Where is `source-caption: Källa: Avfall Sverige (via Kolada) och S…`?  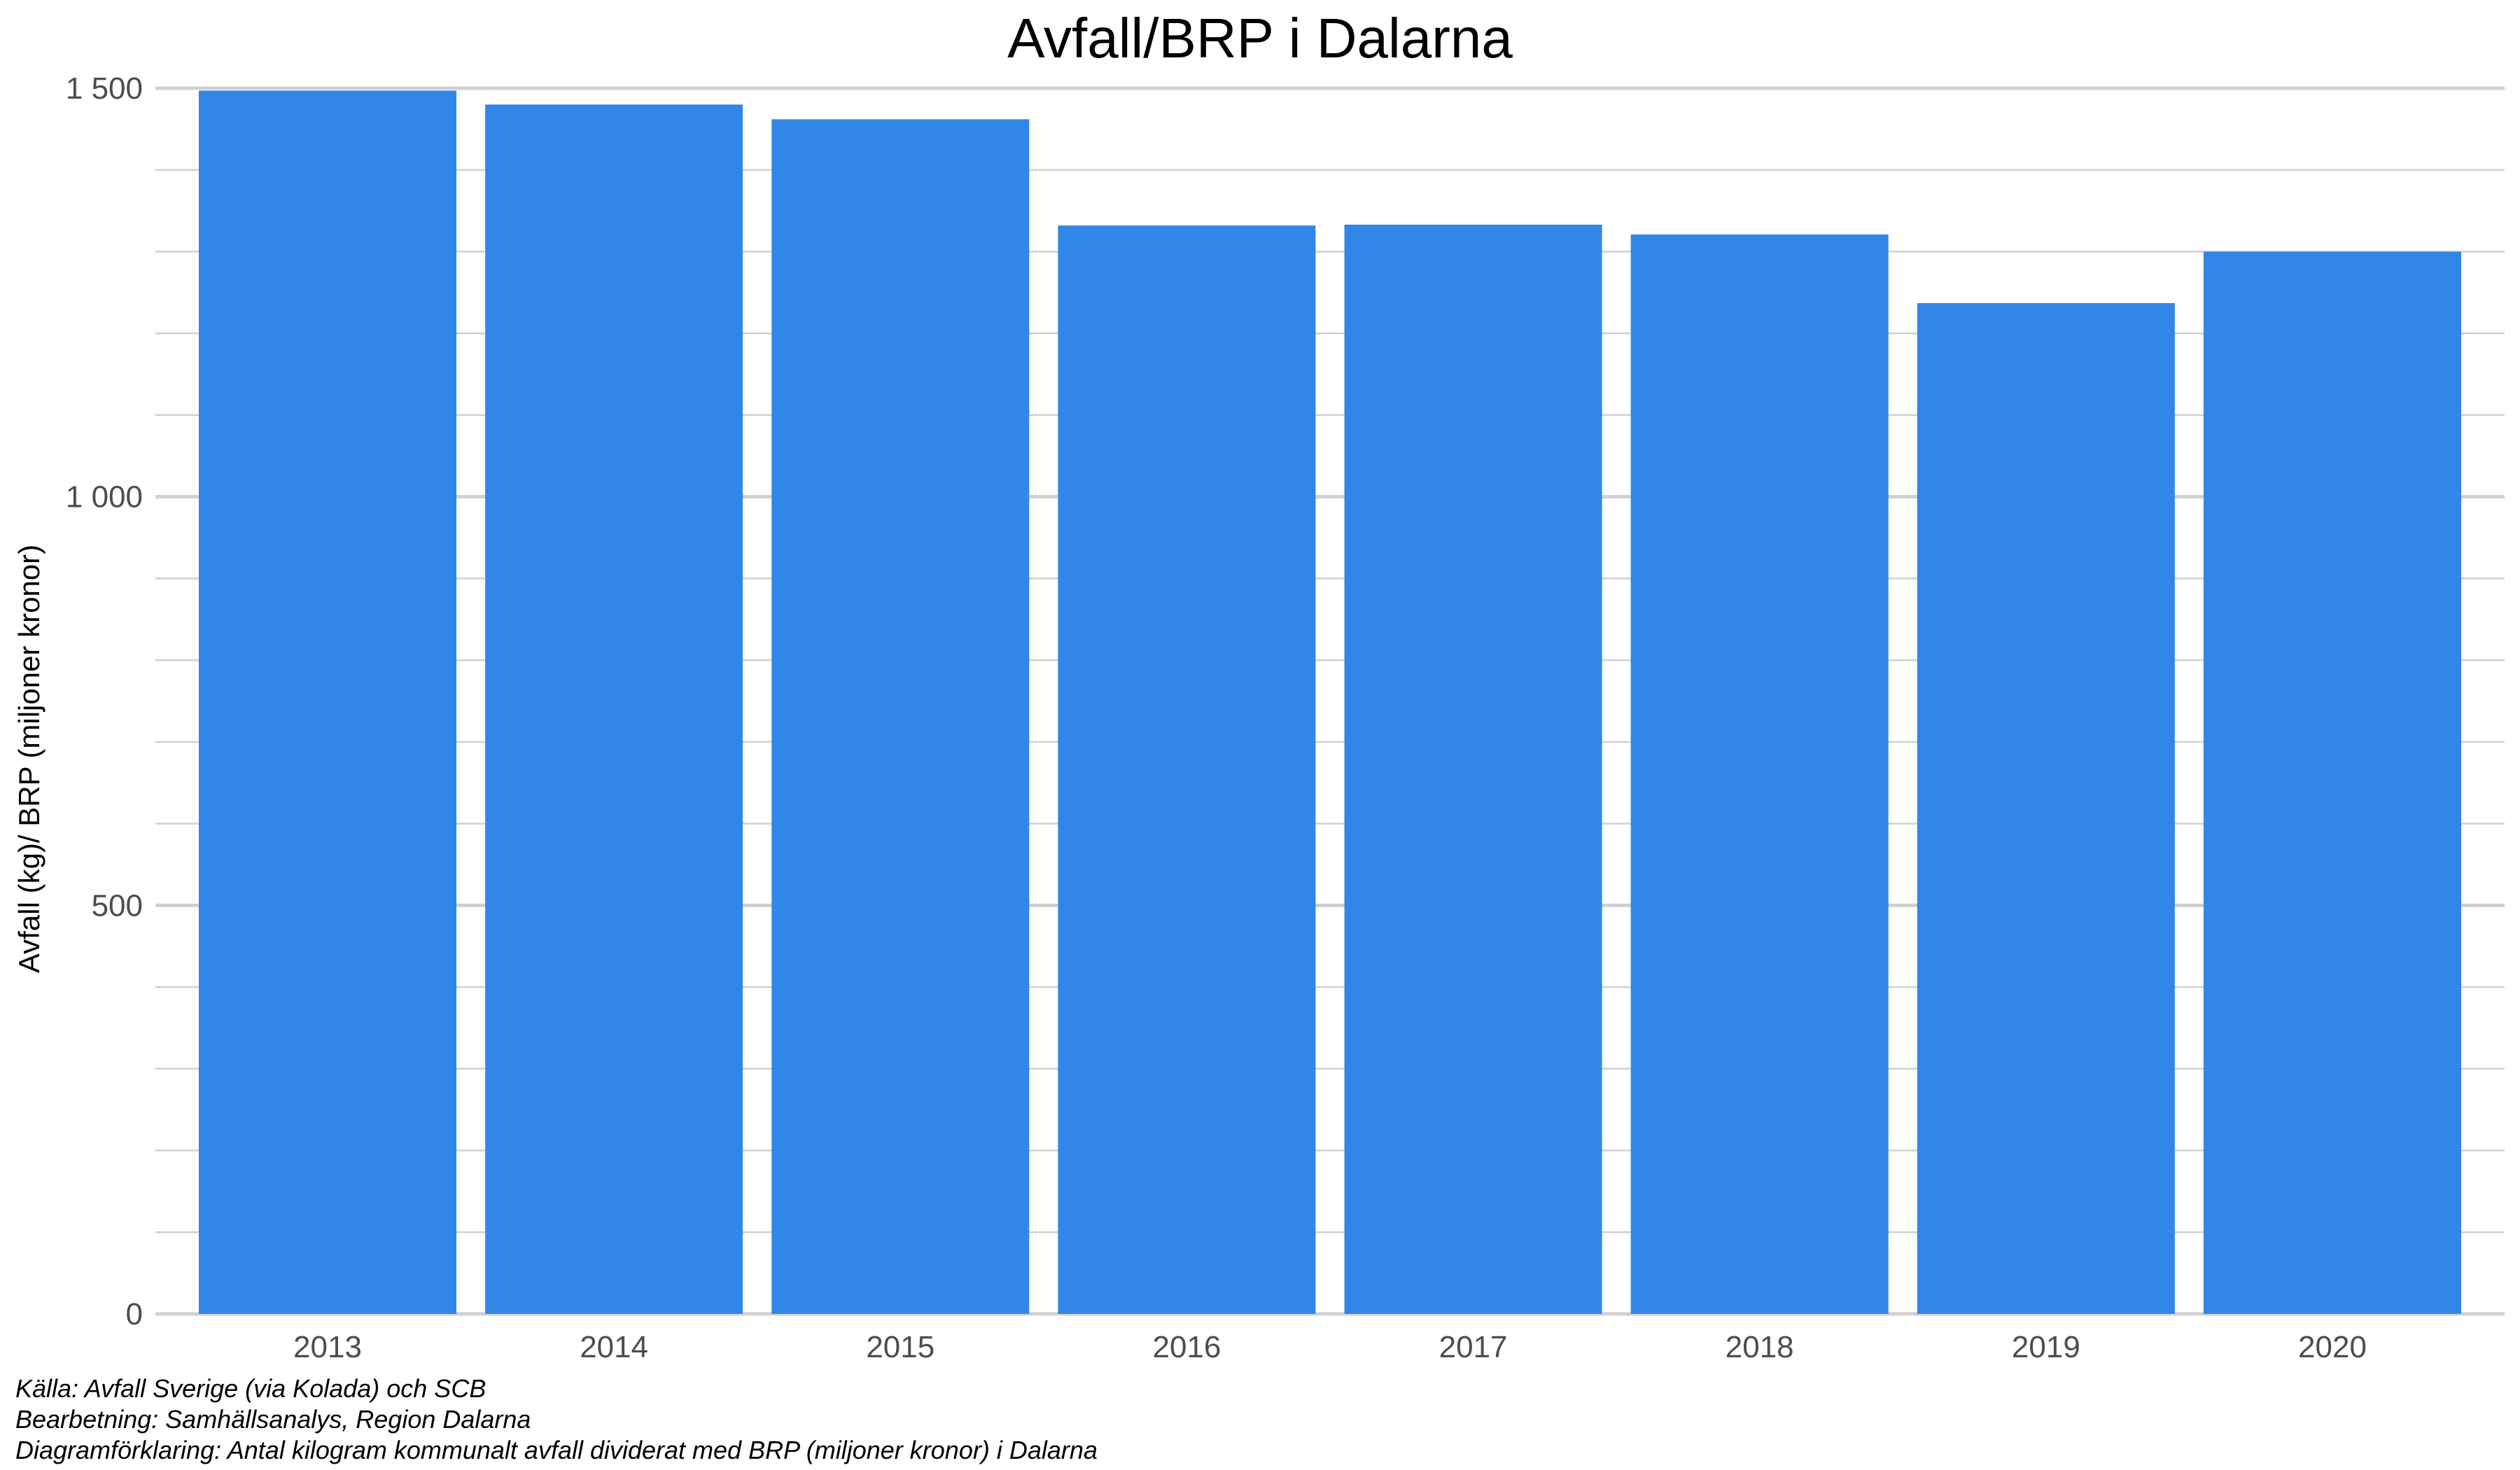
source-caption: Källa: Avfall Sverige (via Kolada) och S… is located at coordinates (250, 1388).